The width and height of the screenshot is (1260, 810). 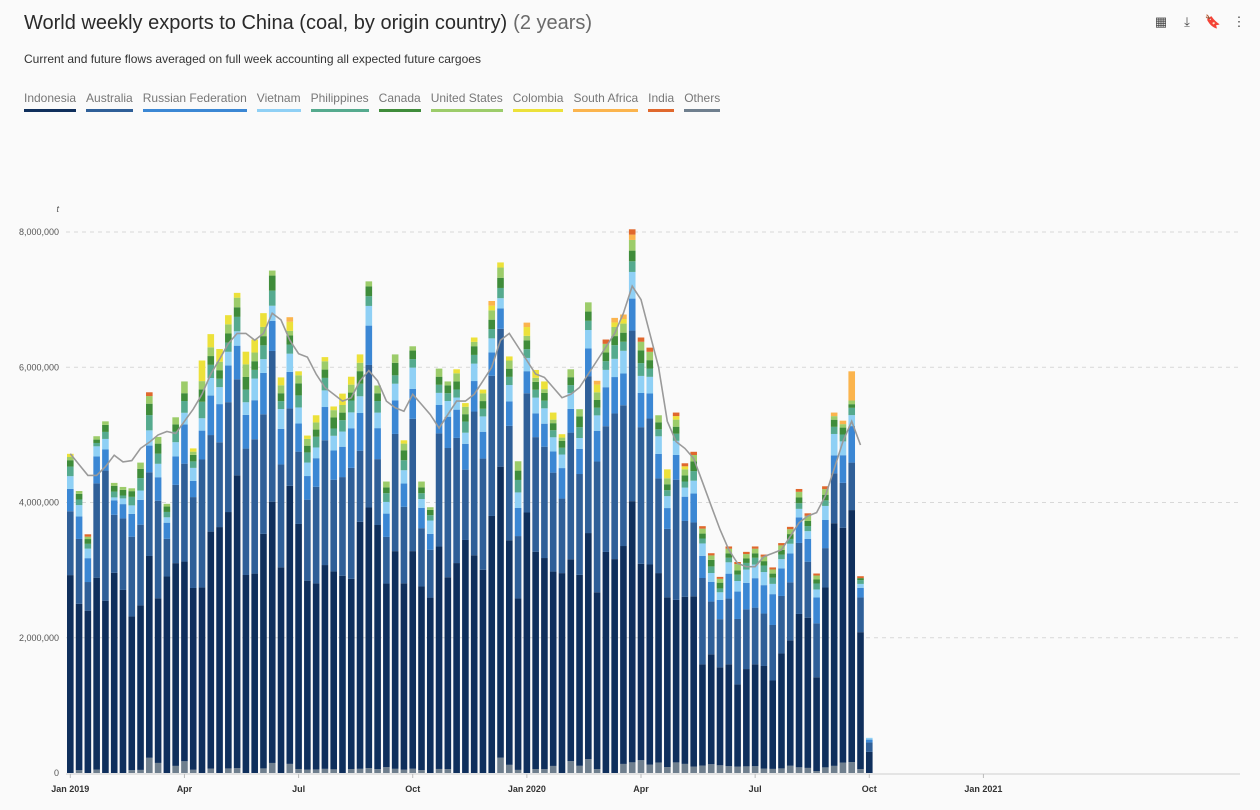 I want to click on legend-item-vietnam: Vietnam, so click(x=278, y=101).